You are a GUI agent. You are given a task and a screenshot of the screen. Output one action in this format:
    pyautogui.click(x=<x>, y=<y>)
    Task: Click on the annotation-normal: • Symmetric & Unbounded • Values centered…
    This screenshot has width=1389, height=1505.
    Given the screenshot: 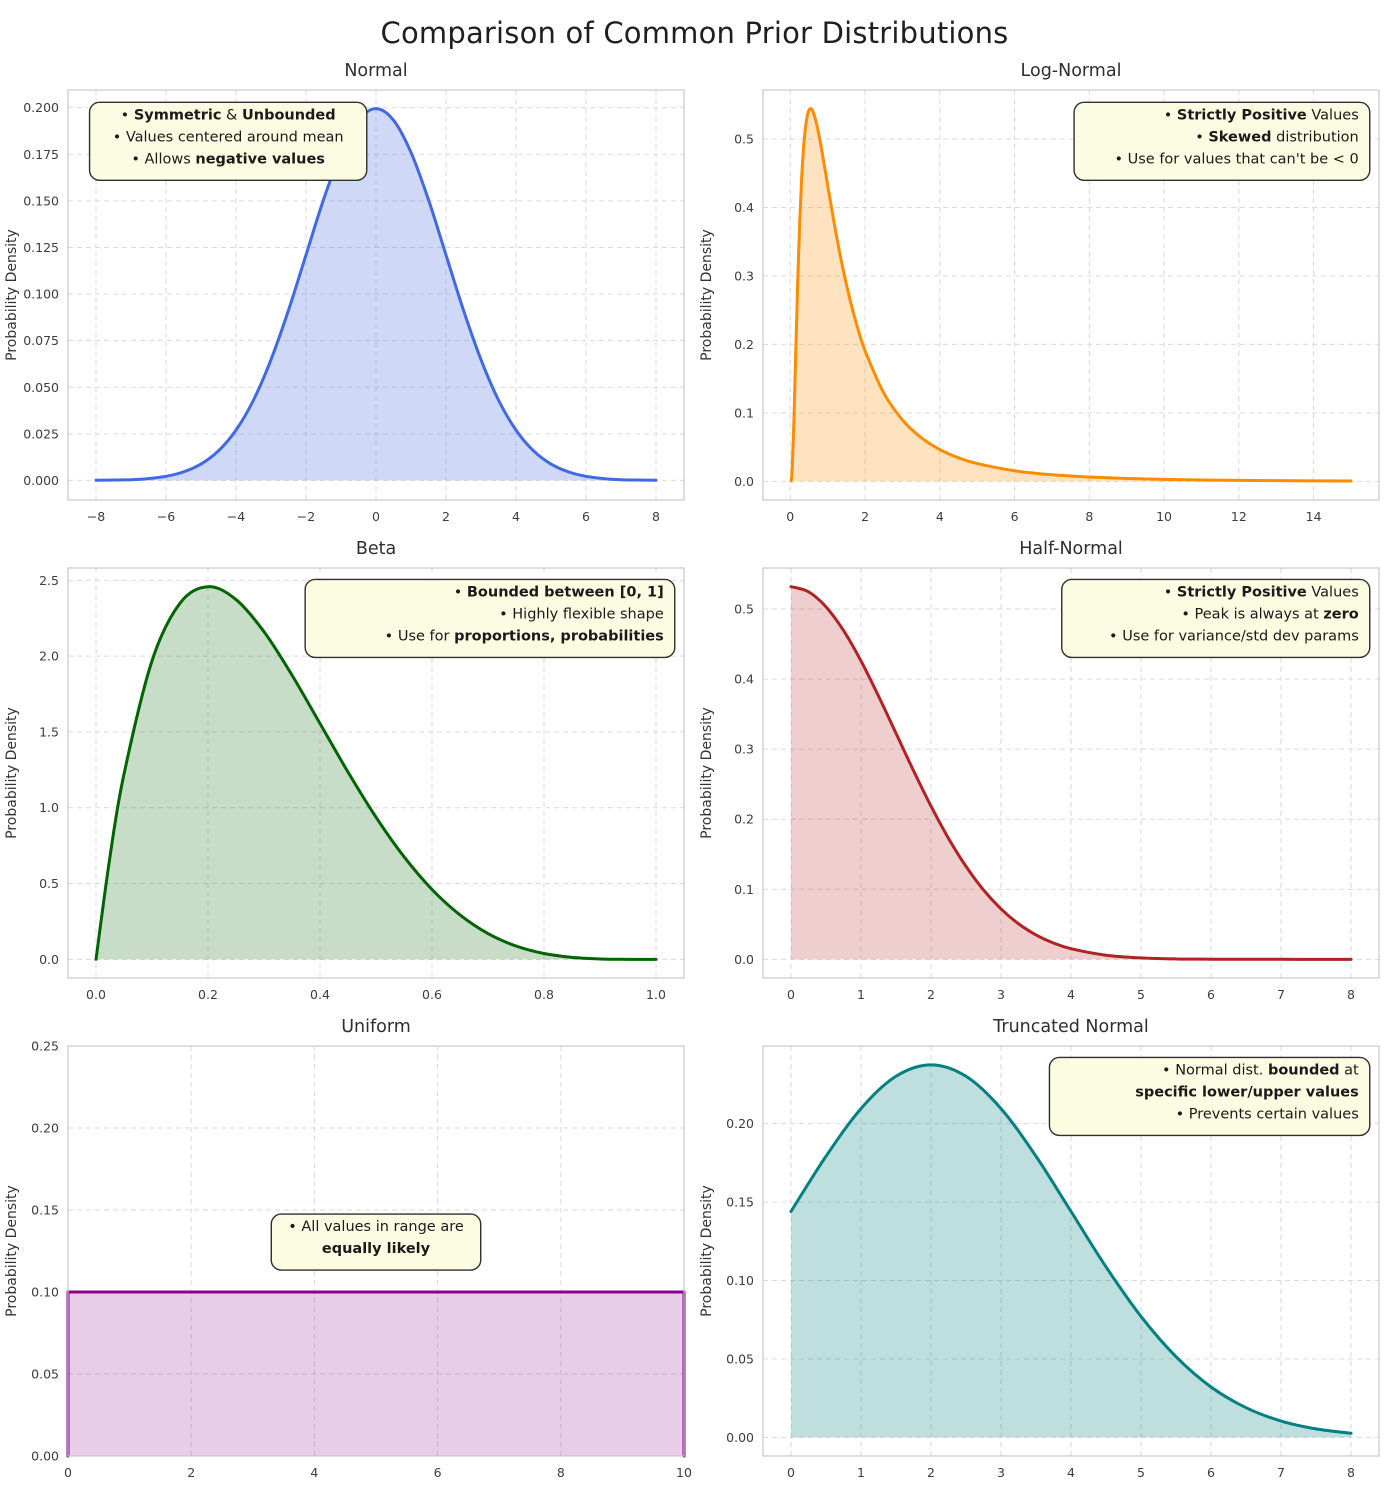 What is the action you would take?
    pyautogui.click(x=228, y=141)
    